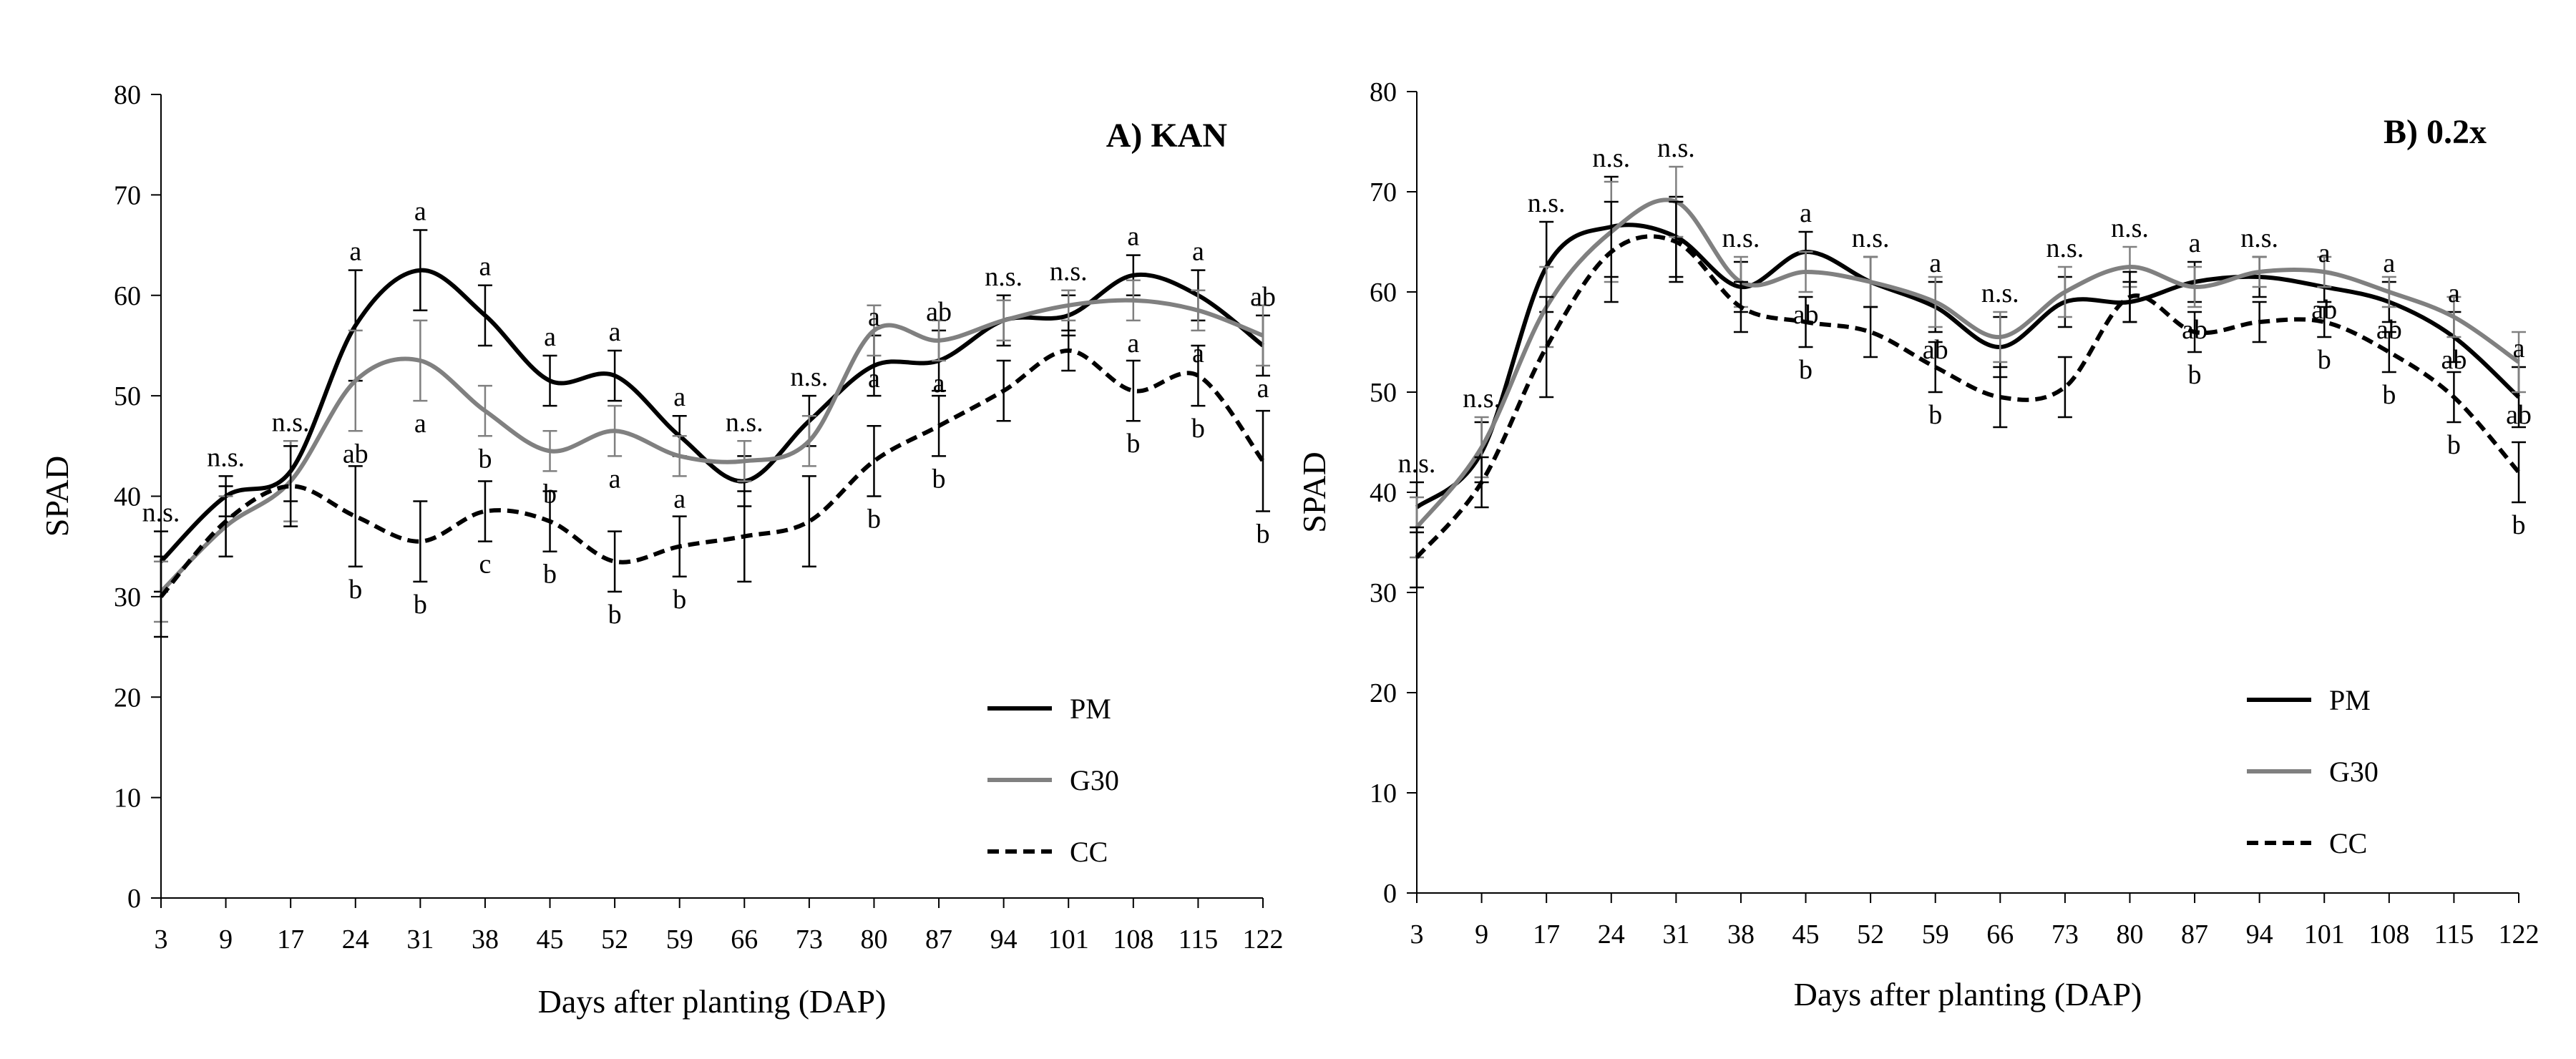  Describe the element at coordinates (1383, 293) in the screenshot. I see `y-tick-label: 60` at that location.